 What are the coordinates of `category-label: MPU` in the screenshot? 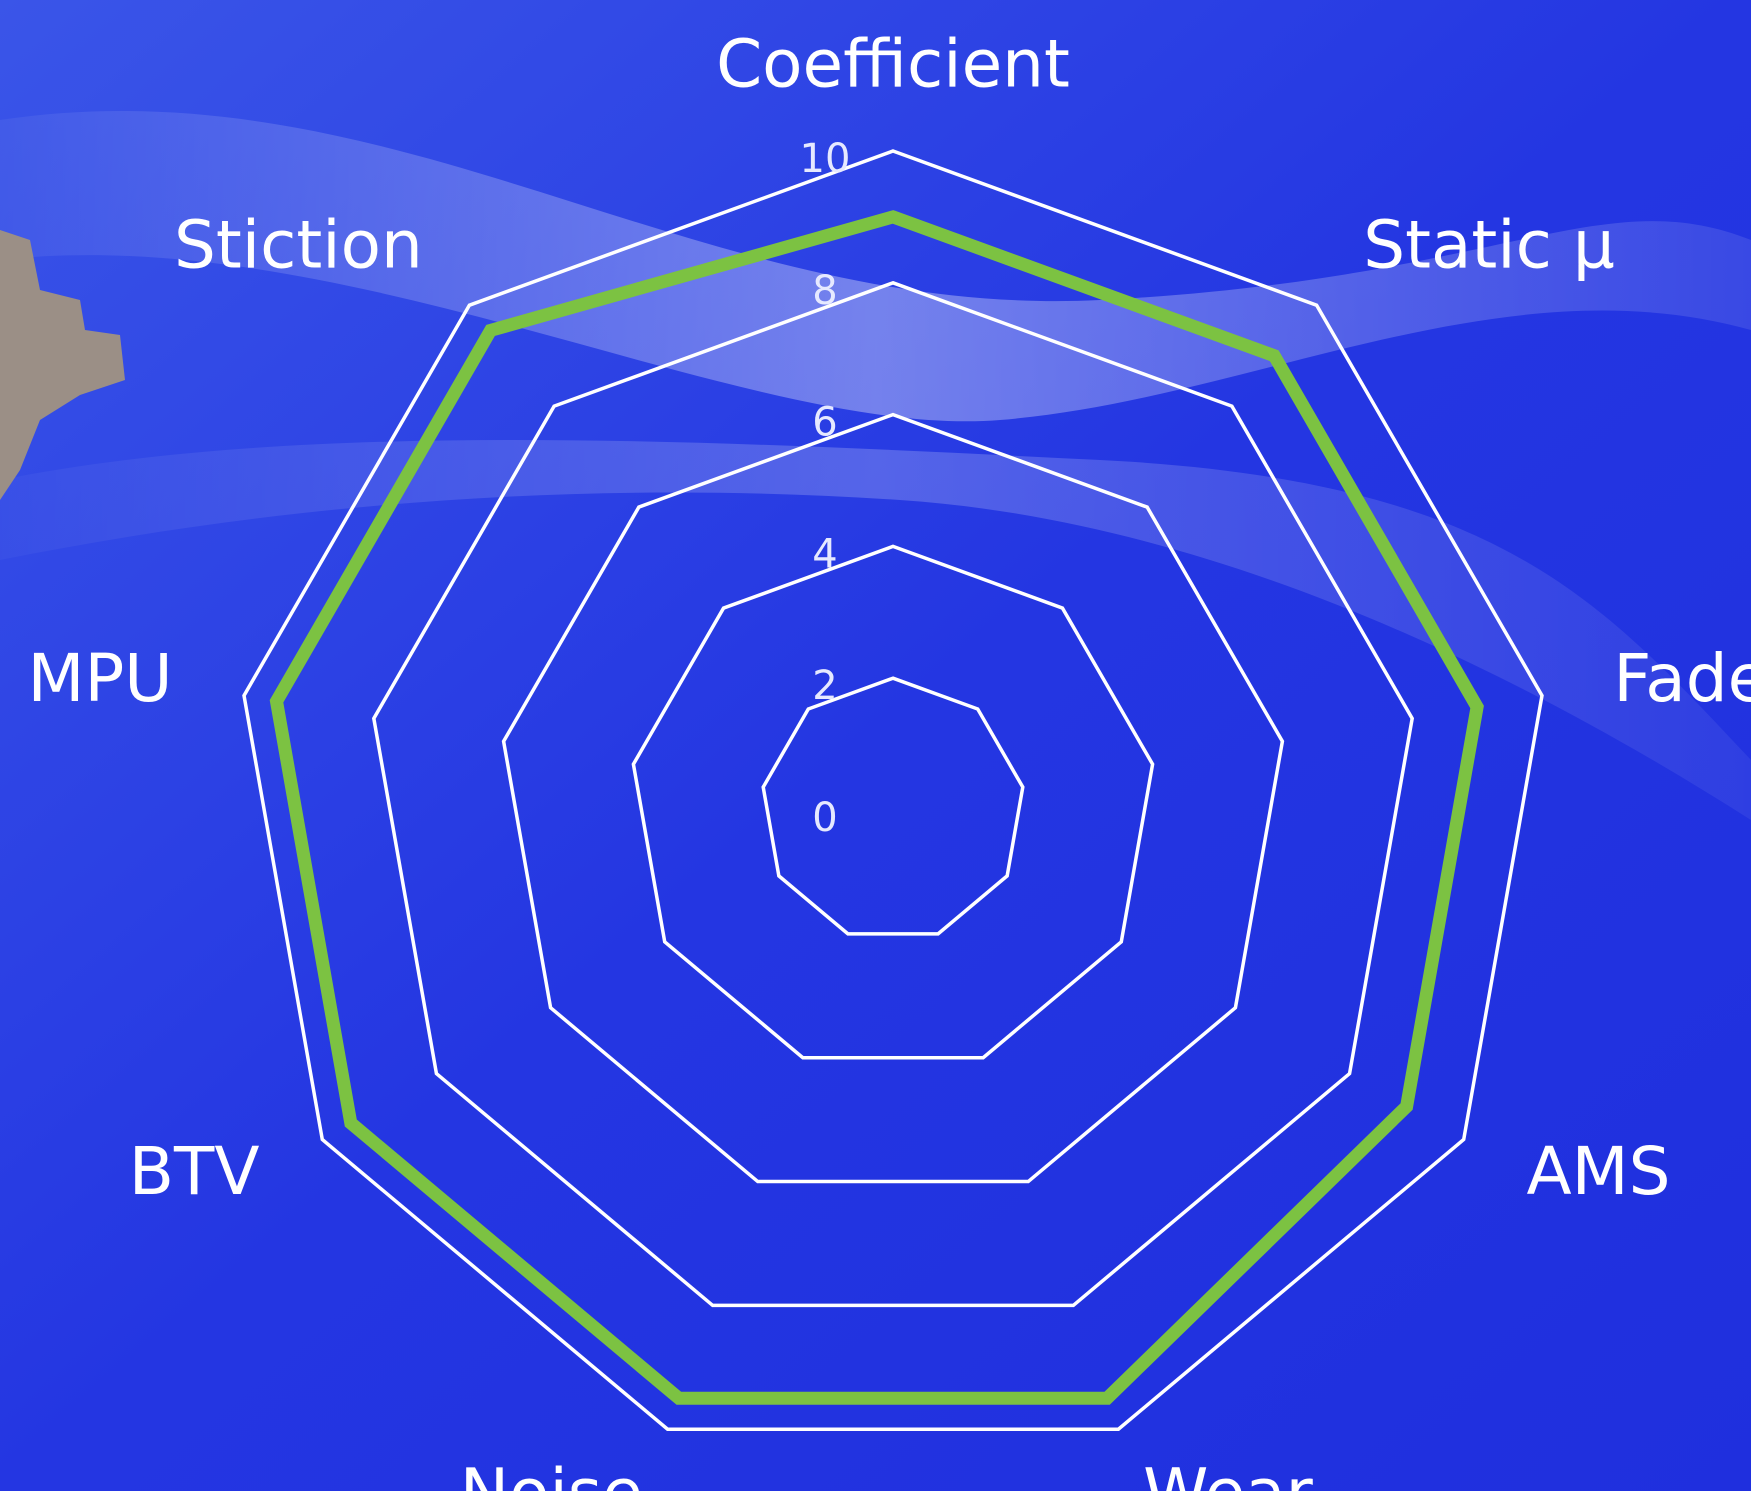 It's located at (100, 678).